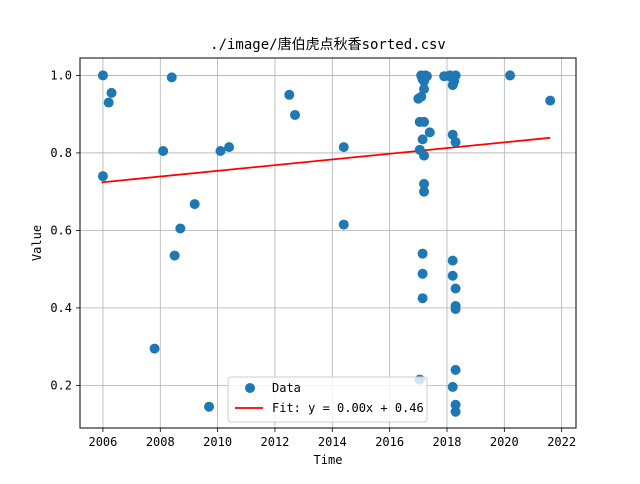 This screenshot has width=640, height=484. What do you see at coordinates (102, 442) in the screenshot?
I see `x-tick-label: 2006` at bounding box center [102, 442].